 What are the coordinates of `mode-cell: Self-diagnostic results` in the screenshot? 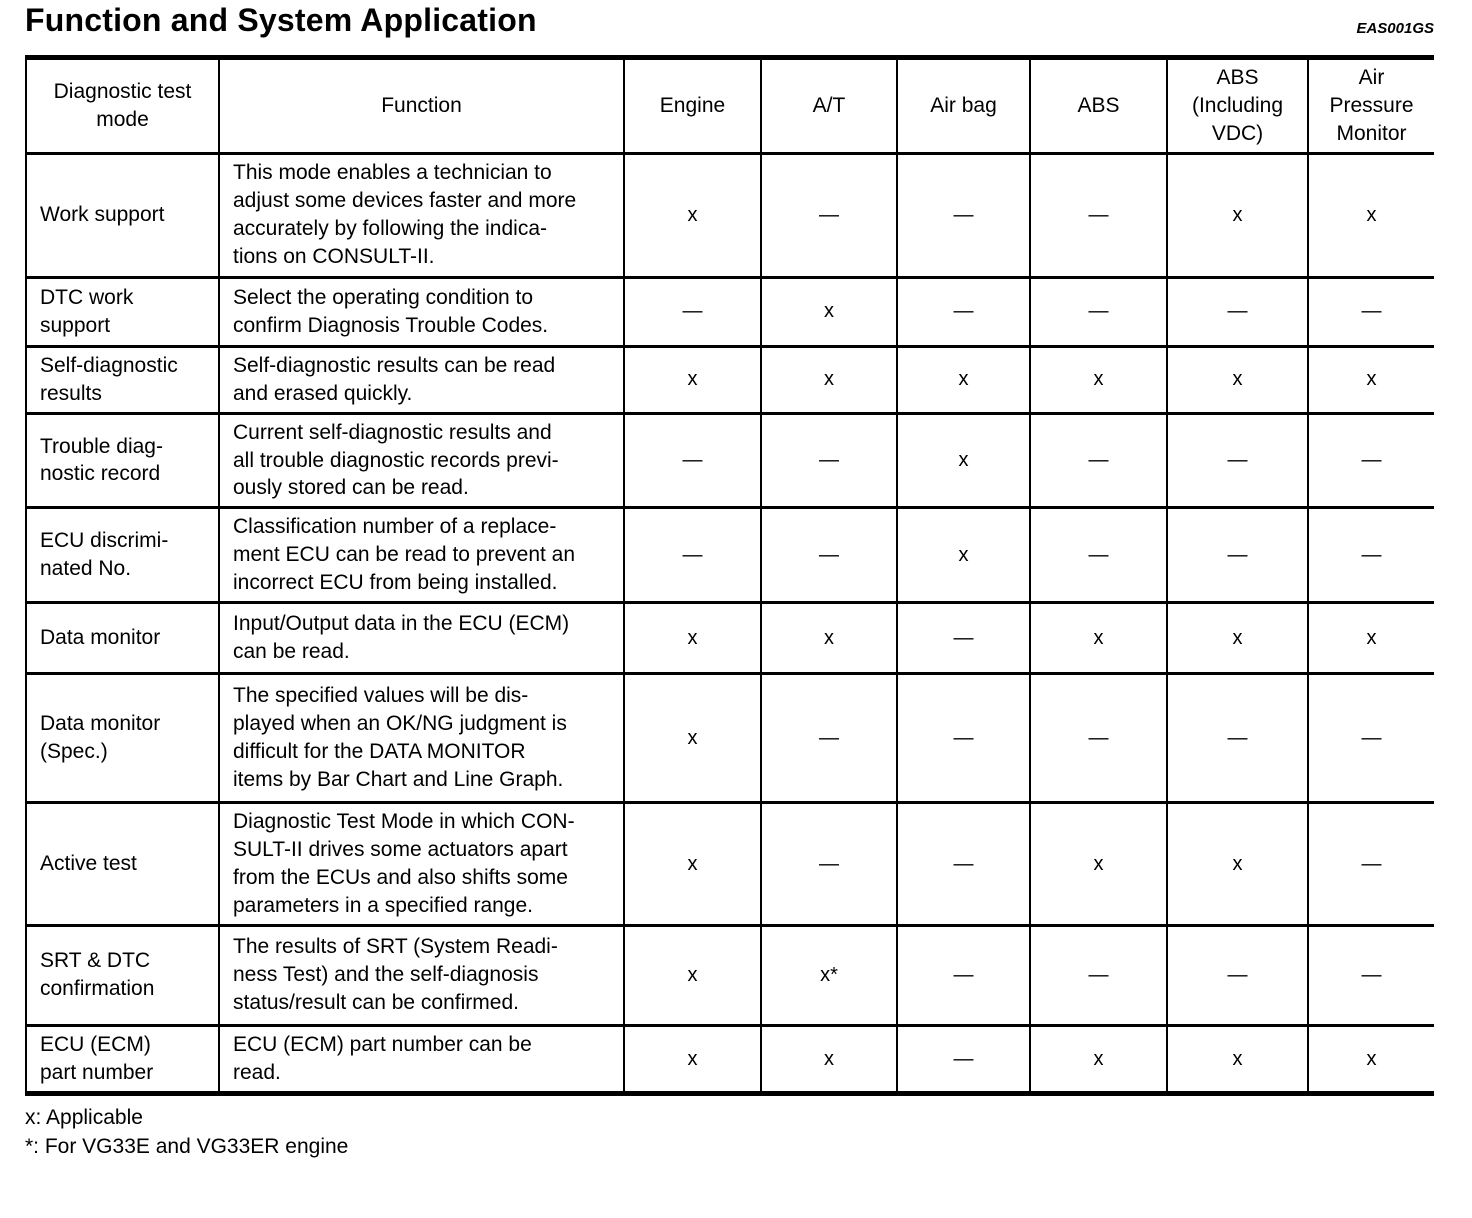 It's located at (122, 379).